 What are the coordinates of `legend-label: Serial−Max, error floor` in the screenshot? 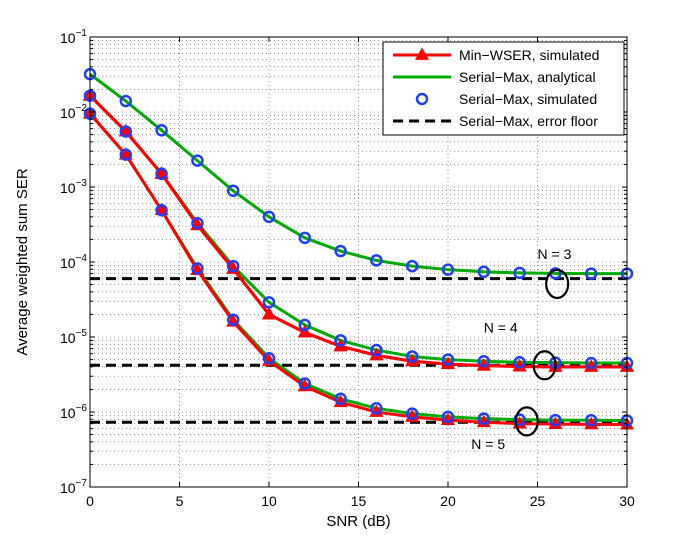 It's located at (528, 121).